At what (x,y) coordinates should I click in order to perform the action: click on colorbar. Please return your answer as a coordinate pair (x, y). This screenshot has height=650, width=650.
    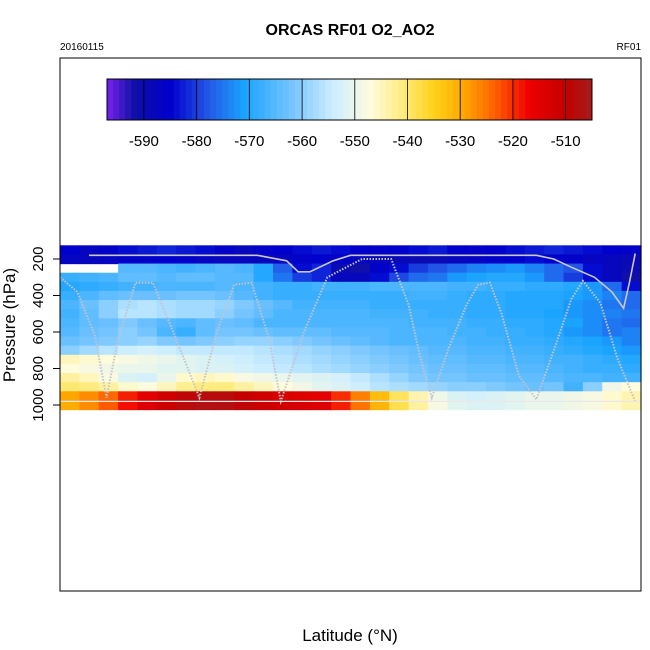
    Looking at the image, I should click on (349, 99).